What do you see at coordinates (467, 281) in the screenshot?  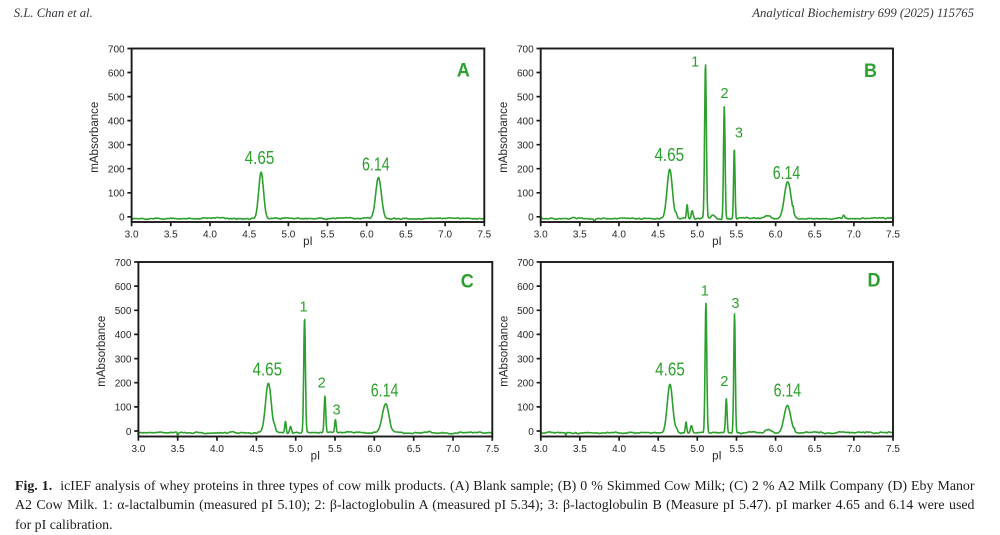 I see `svg-text: C` at bounding box center [467, 281].